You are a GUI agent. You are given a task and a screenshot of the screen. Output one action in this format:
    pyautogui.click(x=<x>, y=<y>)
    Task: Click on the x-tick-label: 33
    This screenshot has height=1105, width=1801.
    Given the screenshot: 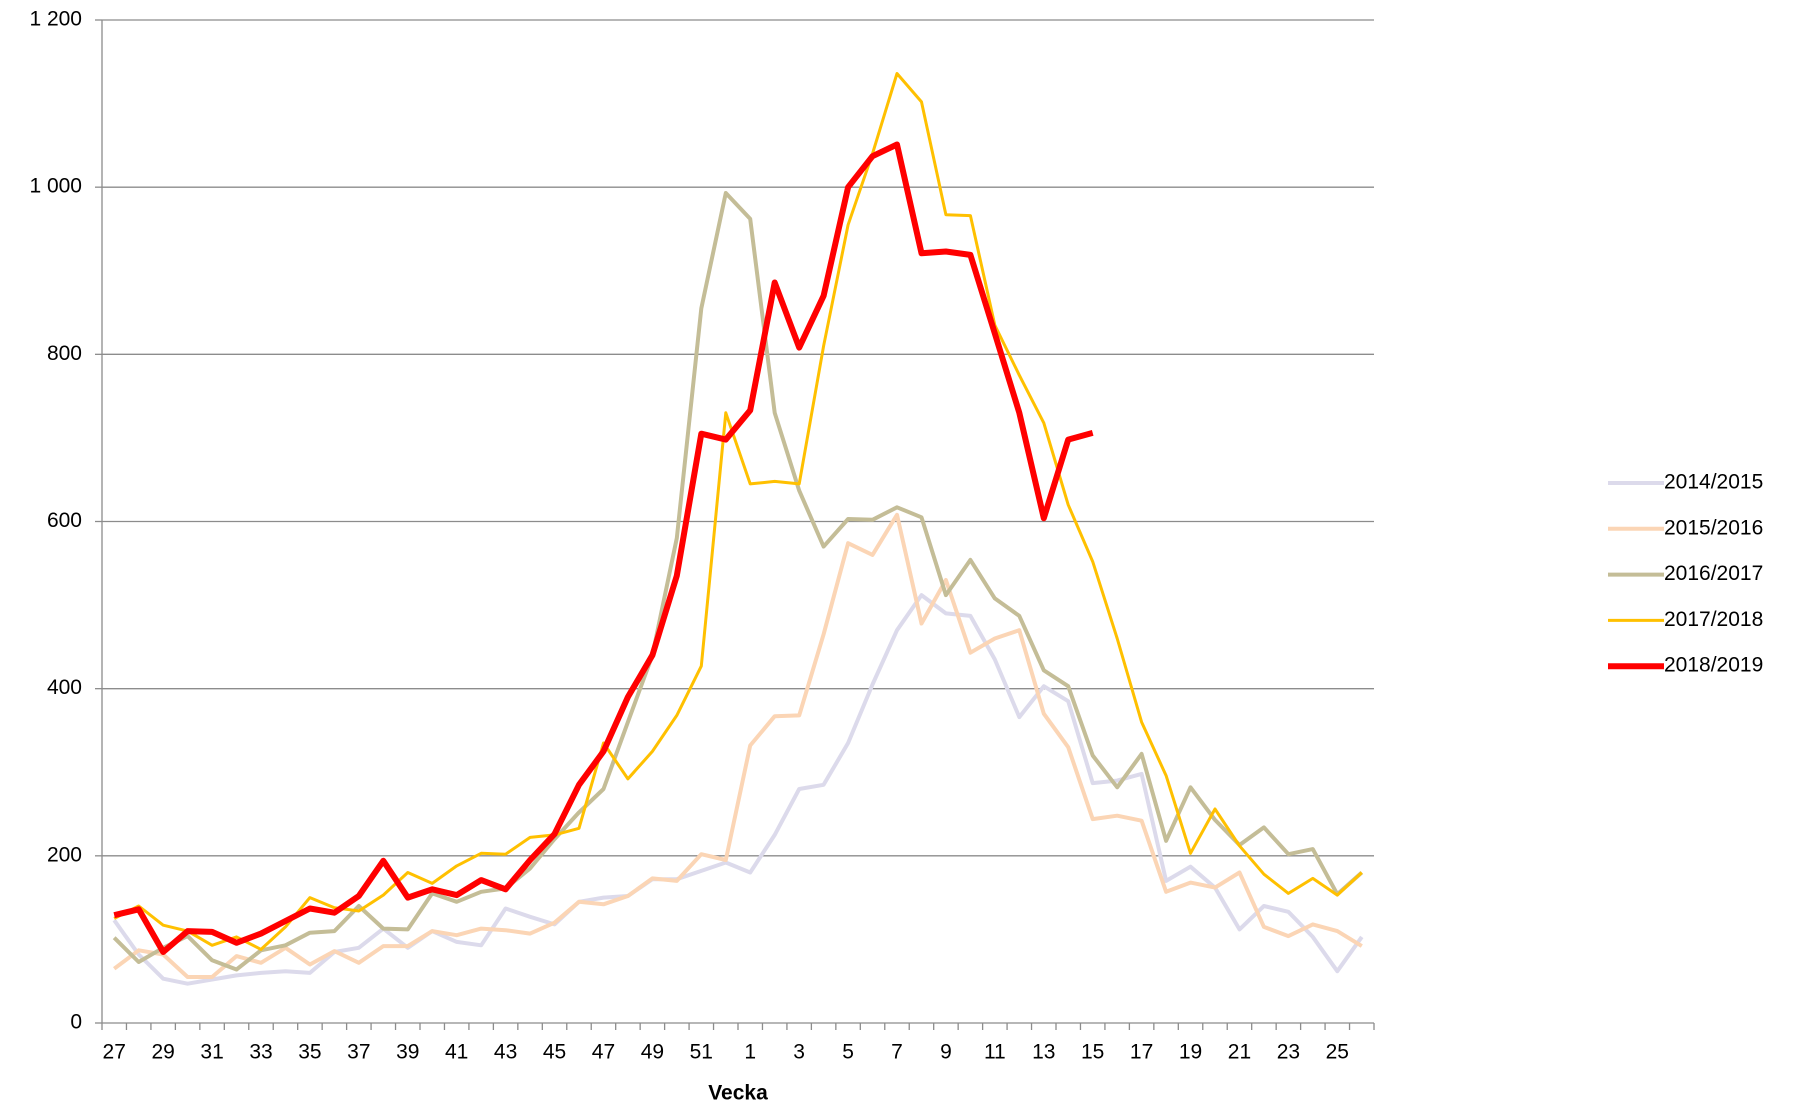 What is the action you would take?
    pyautogui.click(x=260, y=1052)
    